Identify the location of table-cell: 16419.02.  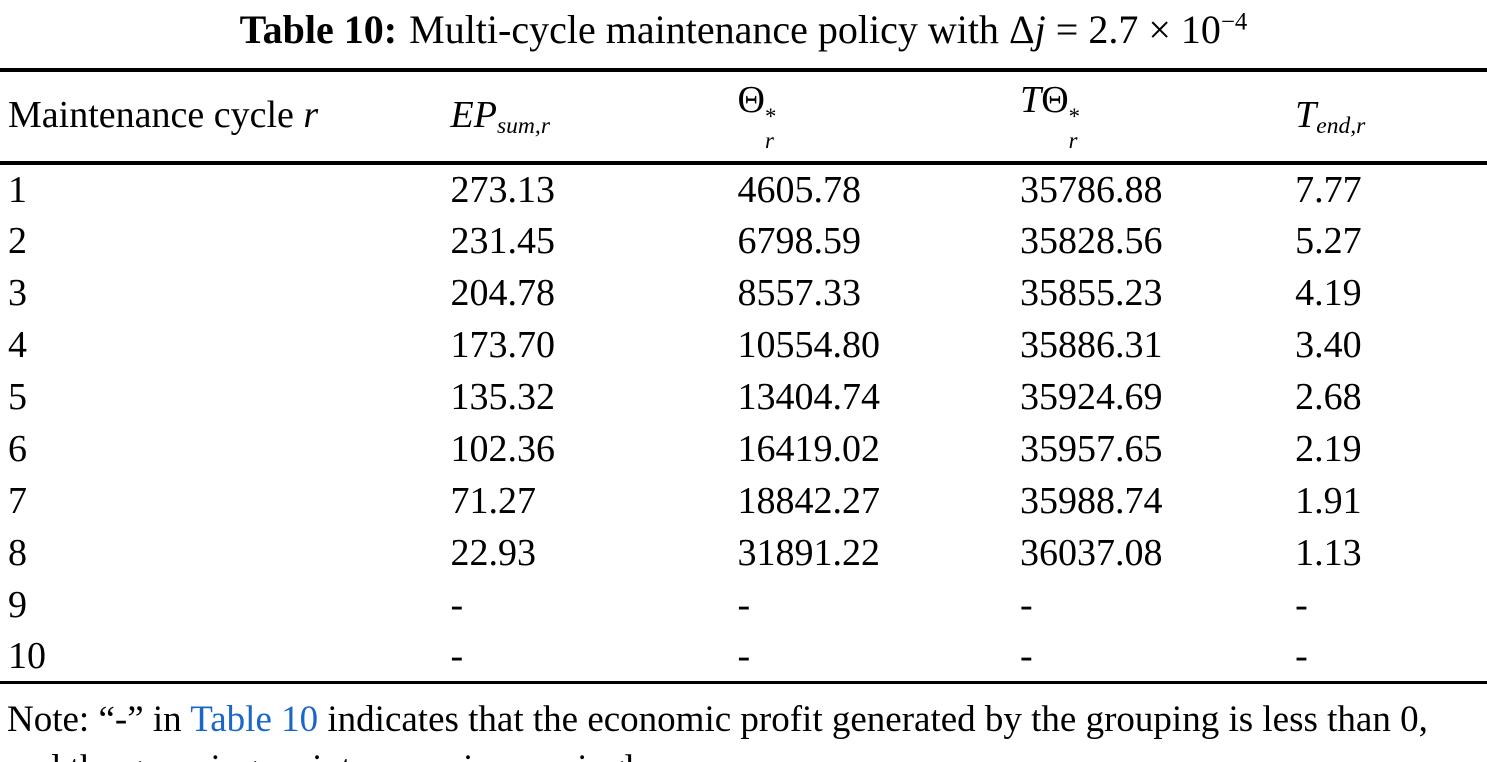
(809, 448).